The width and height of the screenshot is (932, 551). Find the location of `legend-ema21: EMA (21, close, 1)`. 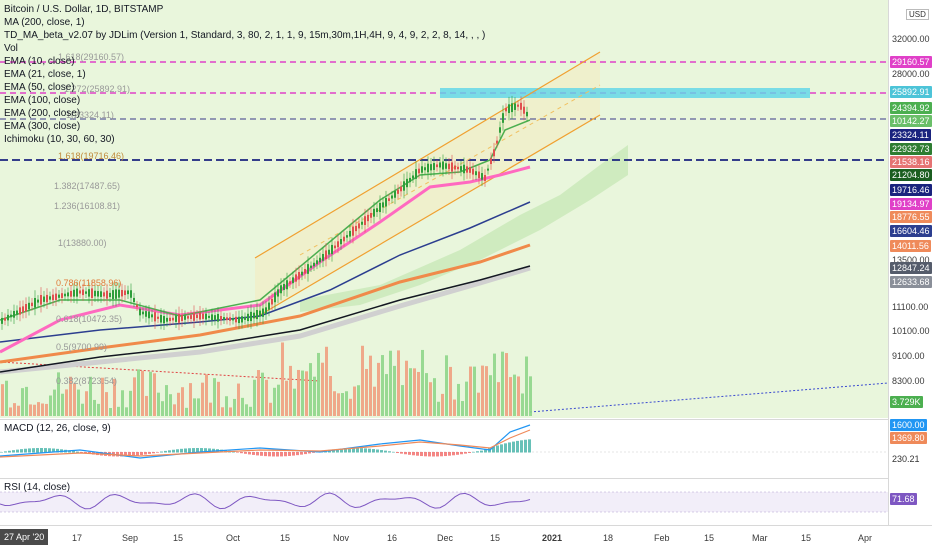

legend-ema21: EMA (21, close, 1) is located at coordinates (45, 74).